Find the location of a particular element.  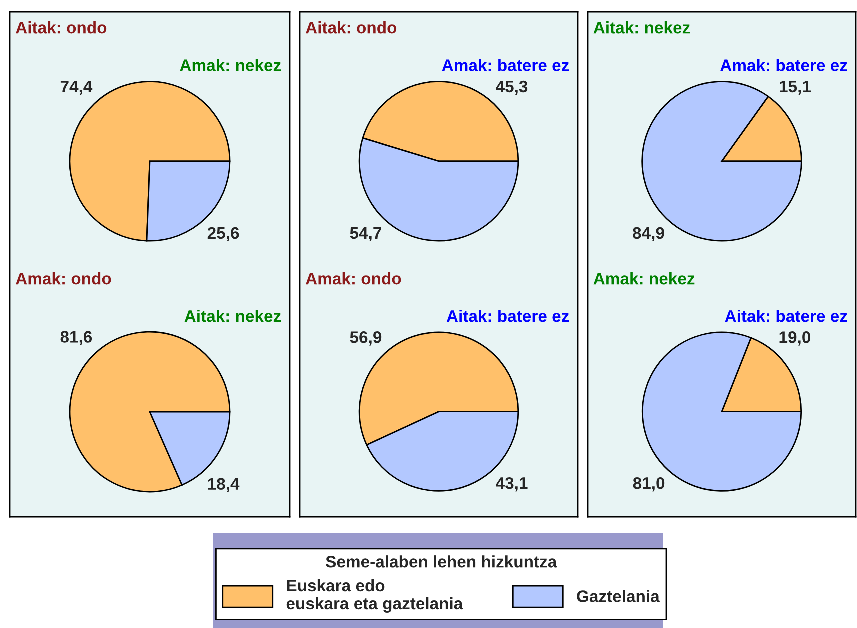

chart-subtitle: Amak: nekez is located at coordinates (231, 65).